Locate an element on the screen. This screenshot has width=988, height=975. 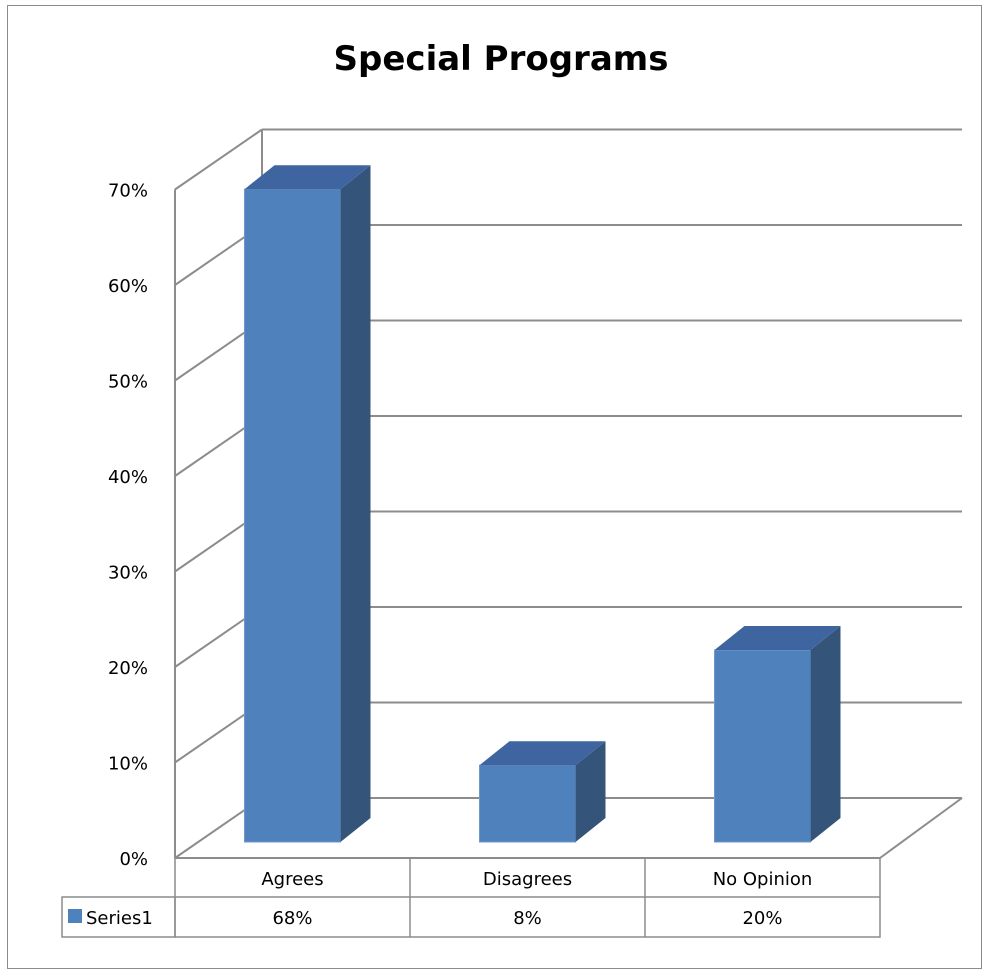
y-tick-label: 20% is located at coordinates (128, 668).